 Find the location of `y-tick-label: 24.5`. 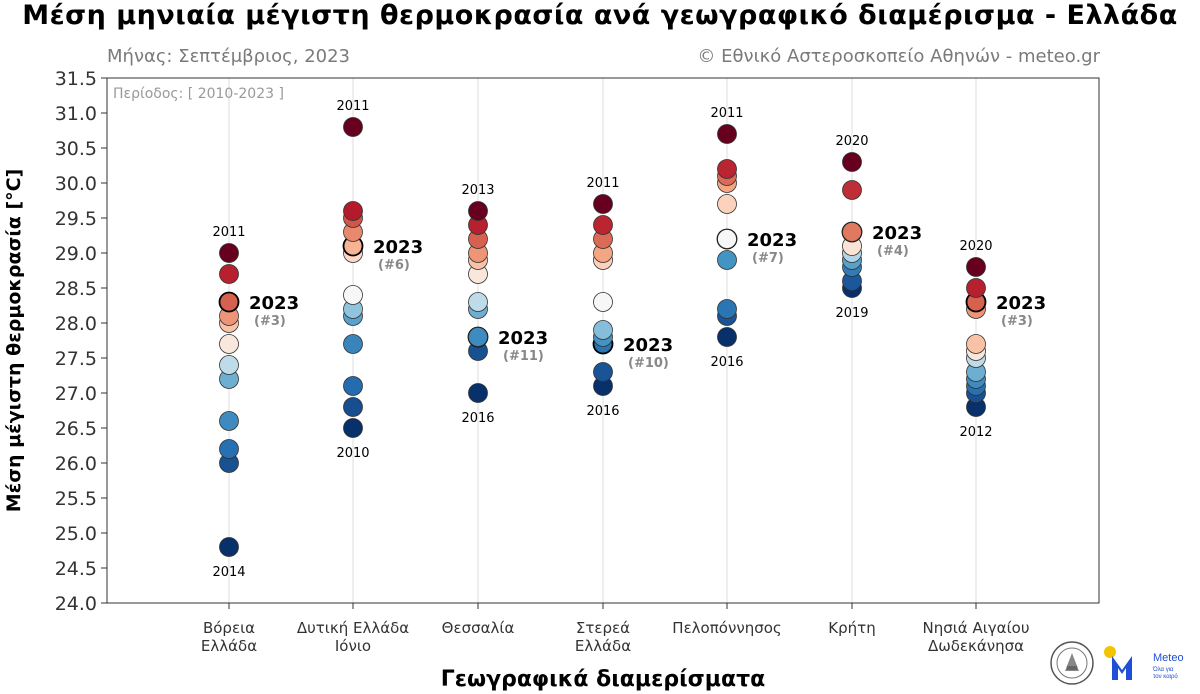

y-tick-label: 24.5 is located at coordinates (76, 569).